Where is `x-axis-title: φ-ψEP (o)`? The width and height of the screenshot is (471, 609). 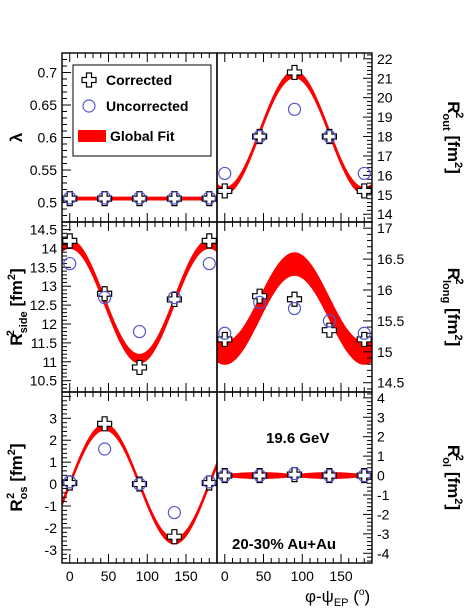 x-axis-title: φ-ψEP (o) is located at coordinates (337, 598).